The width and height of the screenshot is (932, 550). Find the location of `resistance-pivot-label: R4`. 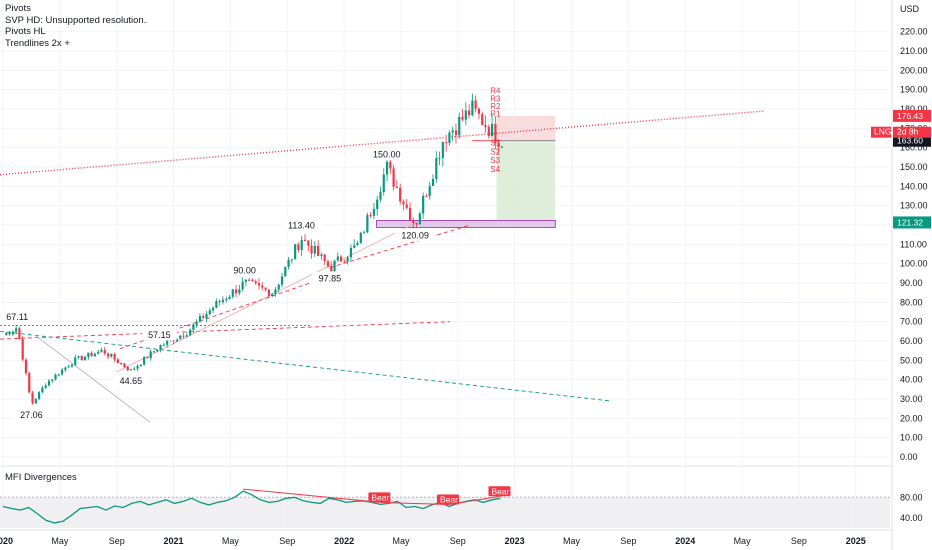

resistance-pivot-label: R4 is located at coordinates (495, 91).